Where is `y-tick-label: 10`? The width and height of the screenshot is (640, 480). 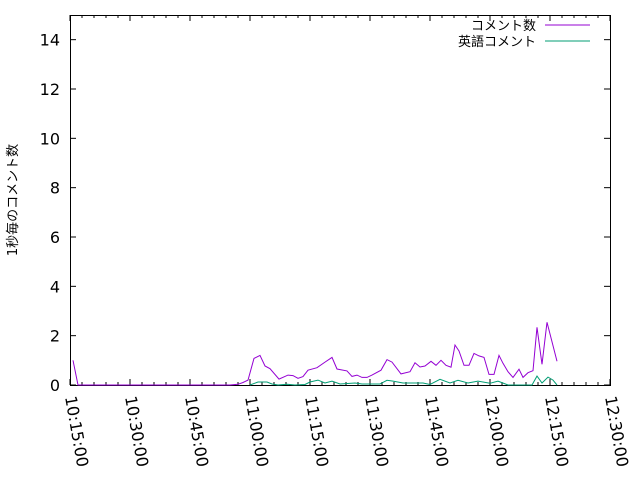 y-tick-label: 10 is located at coordinates (50, 138).